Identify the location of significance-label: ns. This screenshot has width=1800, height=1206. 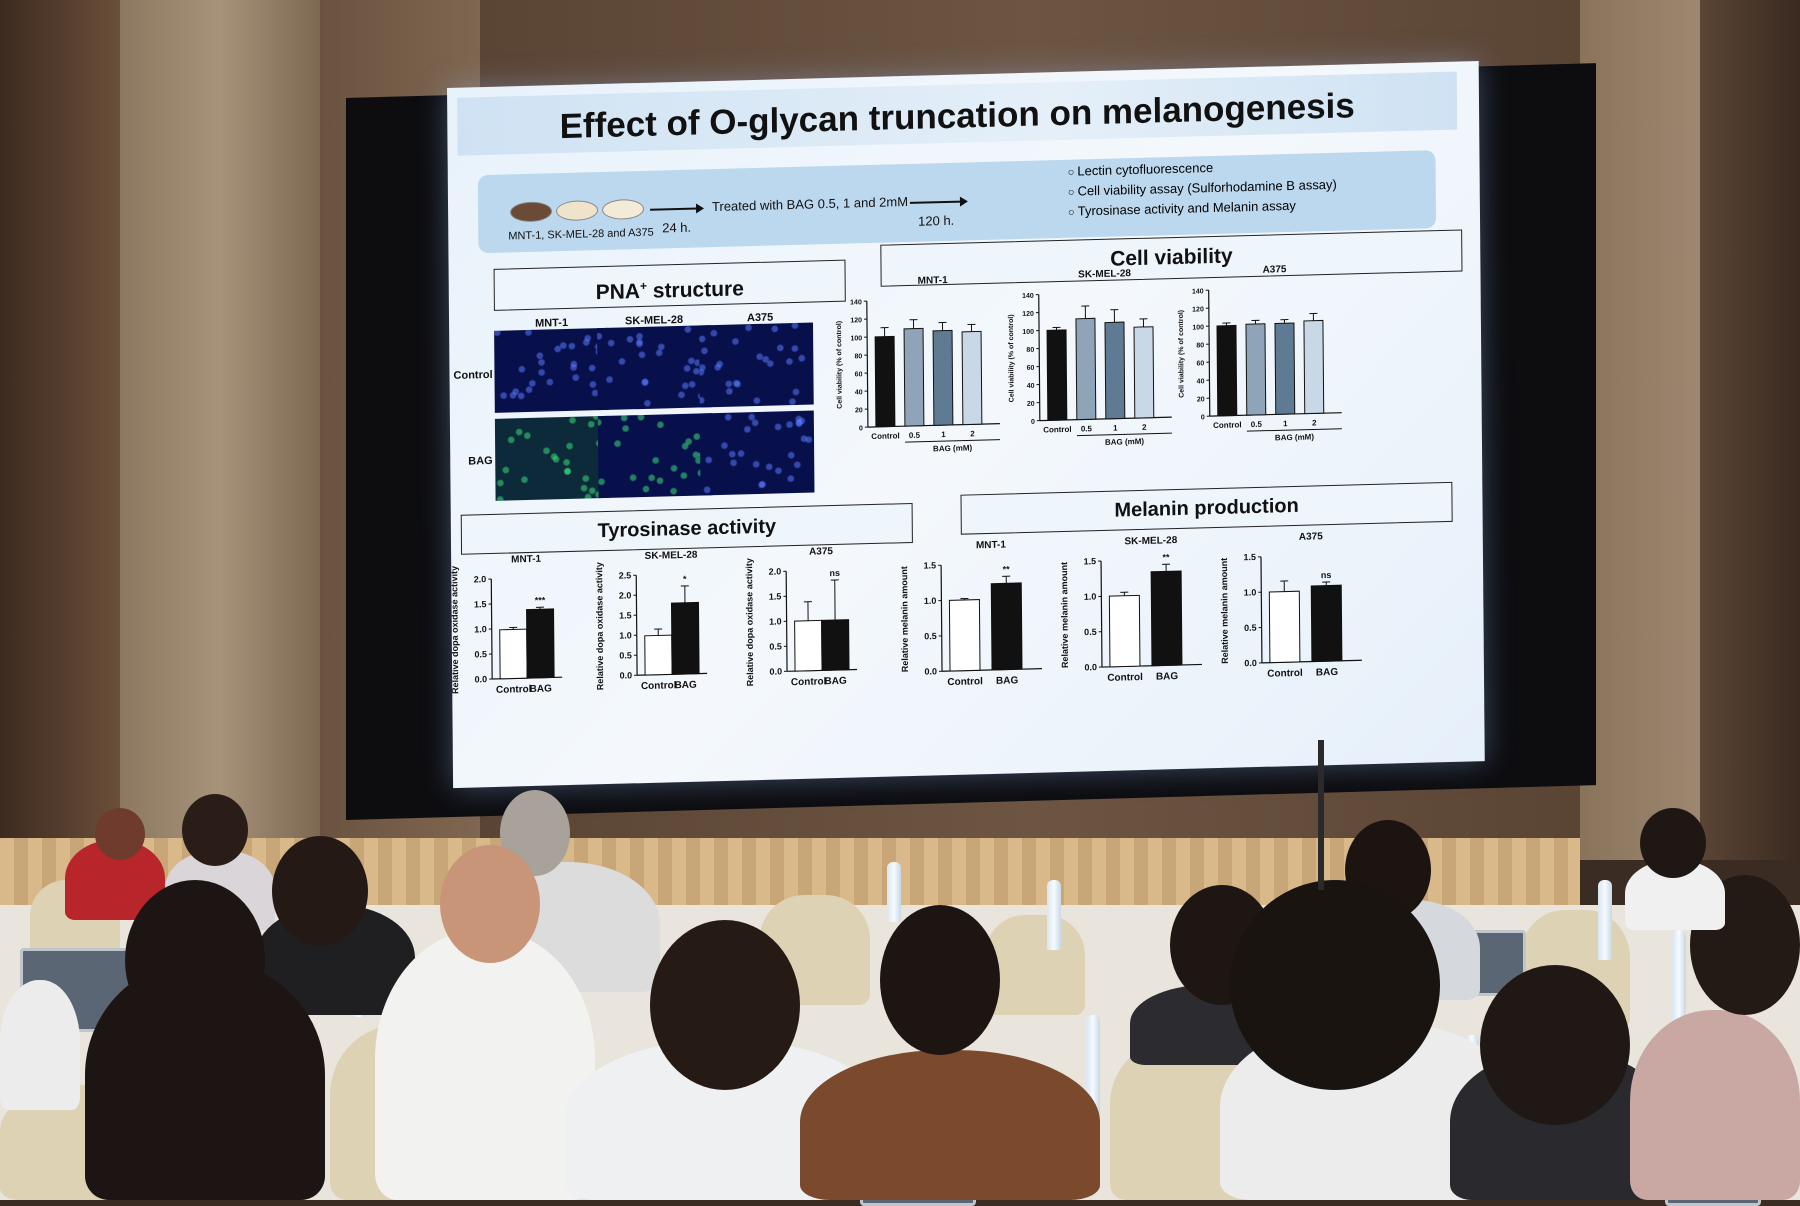
(1326, 575).